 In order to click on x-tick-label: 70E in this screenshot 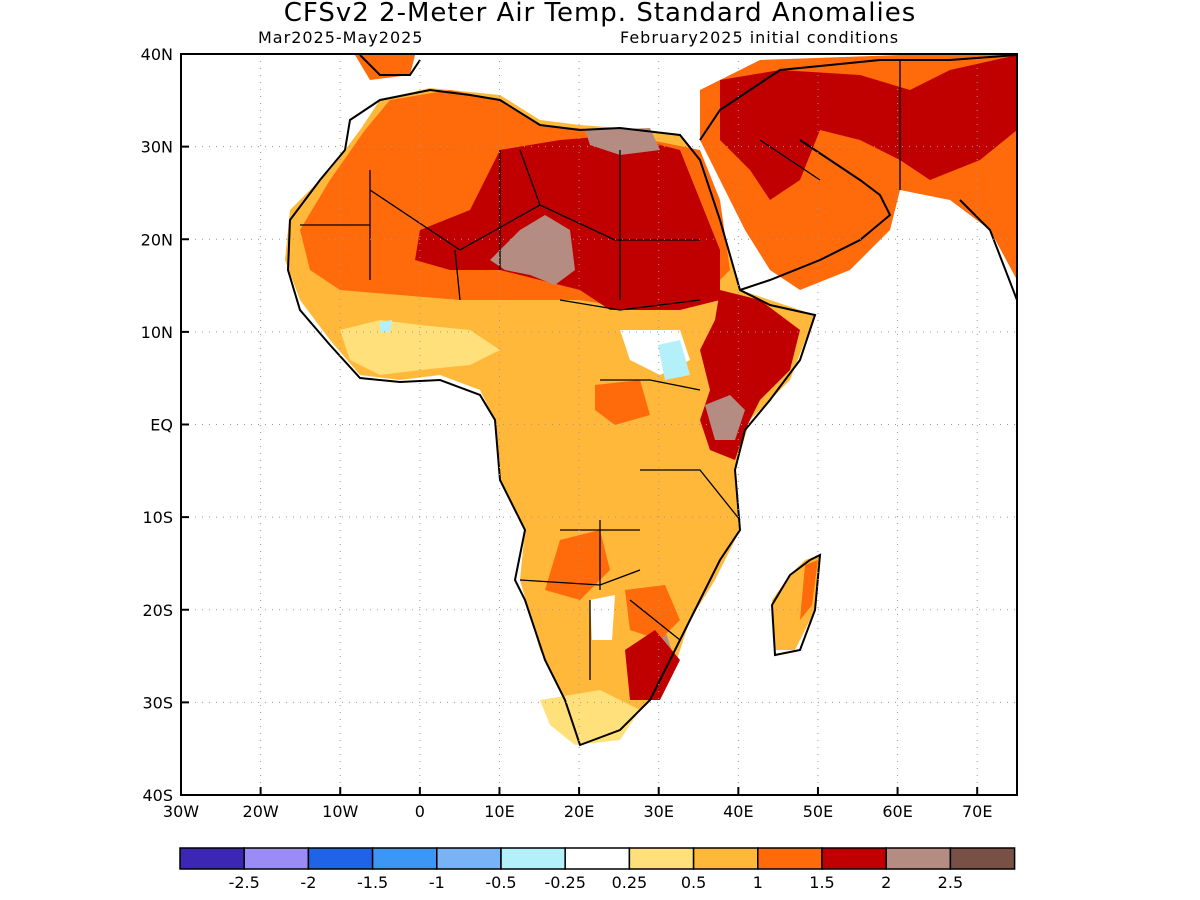, I will do `click(977, 811)`.